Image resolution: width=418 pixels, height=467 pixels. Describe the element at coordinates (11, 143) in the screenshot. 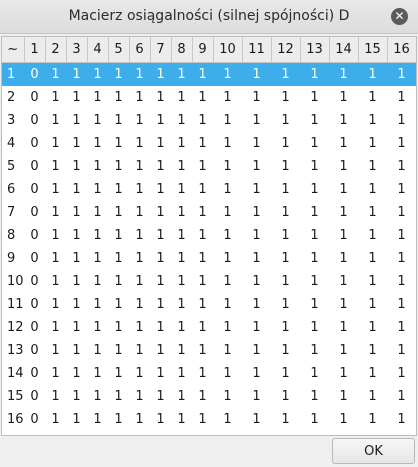

I see `row-header: 4` at that location.